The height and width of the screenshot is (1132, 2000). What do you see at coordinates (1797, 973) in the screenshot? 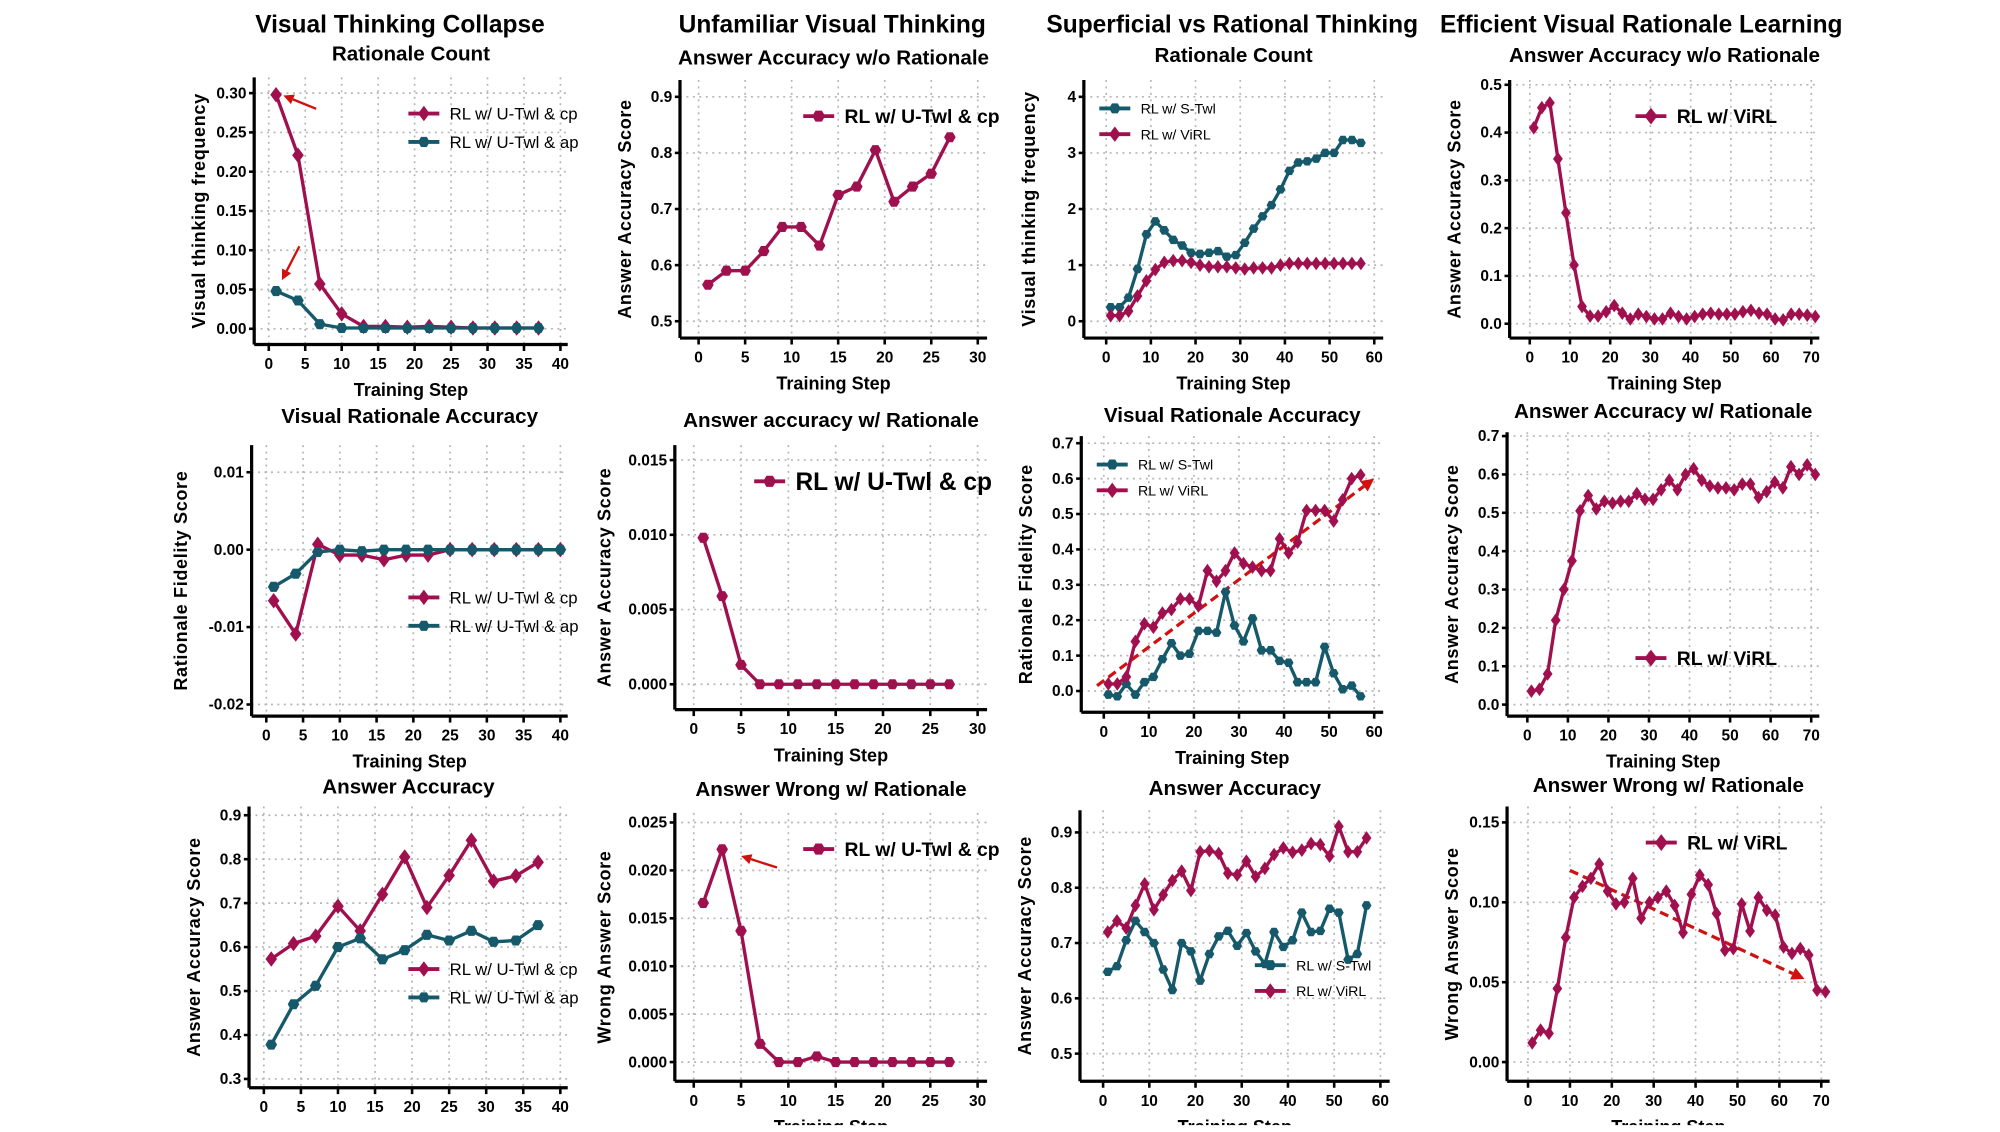
I see `trend-arrow-head` at bounding box center [1797, 973].